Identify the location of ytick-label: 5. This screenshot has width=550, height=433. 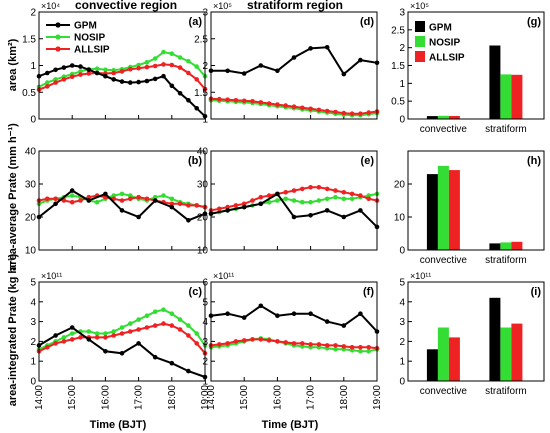
(205, 302).